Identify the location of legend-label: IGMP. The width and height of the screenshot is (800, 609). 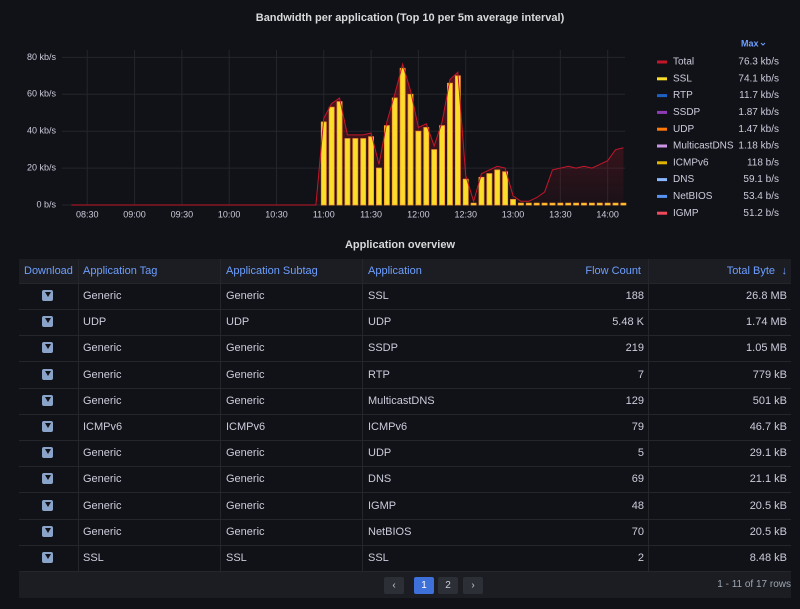
(686, 213).